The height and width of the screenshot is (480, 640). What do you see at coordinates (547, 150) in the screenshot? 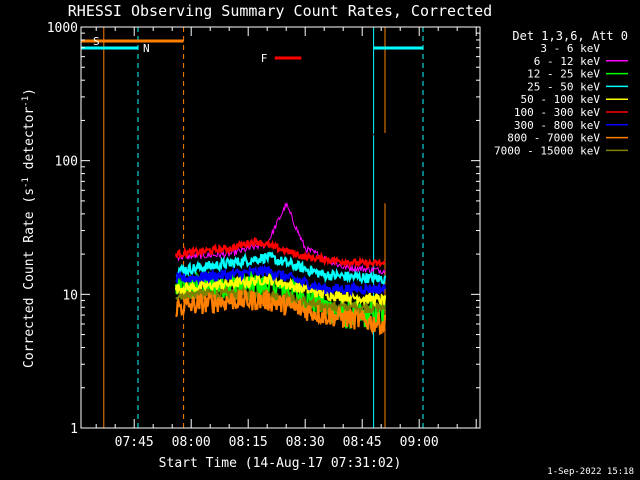
I see `legend-label: 7000 - 15000 keV` at bounding box center [547, 150].